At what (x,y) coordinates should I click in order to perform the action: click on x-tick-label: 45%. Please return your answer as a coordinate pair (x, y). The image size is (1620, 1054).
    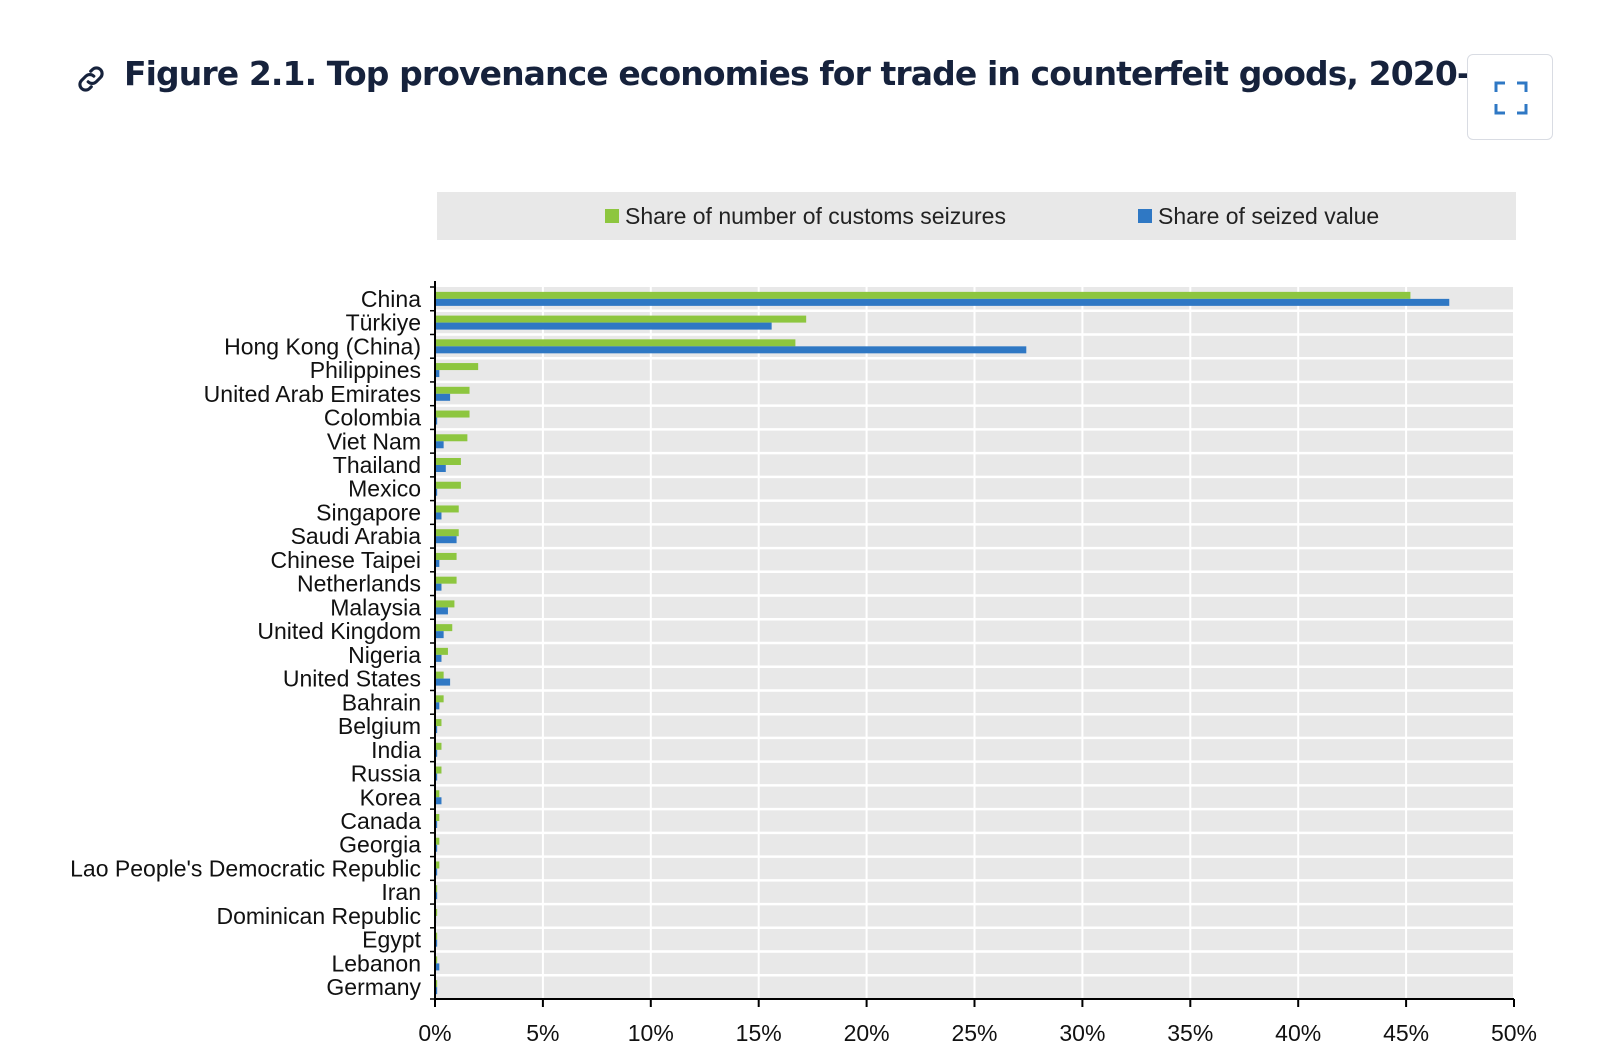
    Looking at the image, I should click on (1406, 1033).